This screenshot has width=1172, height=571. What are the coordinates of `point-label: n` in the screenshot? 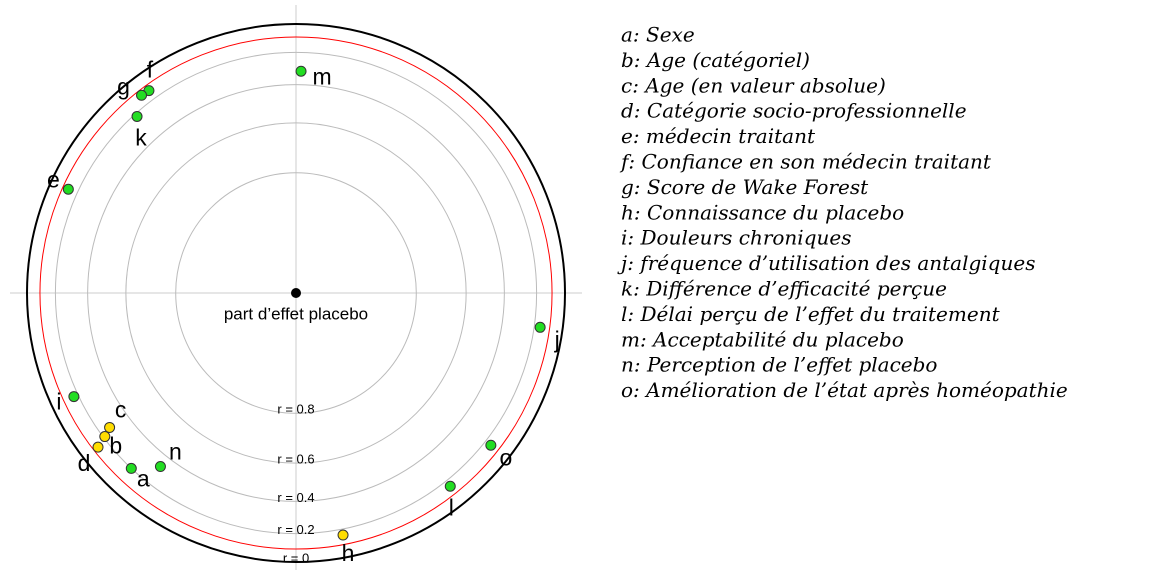 It's located at (175, 452).